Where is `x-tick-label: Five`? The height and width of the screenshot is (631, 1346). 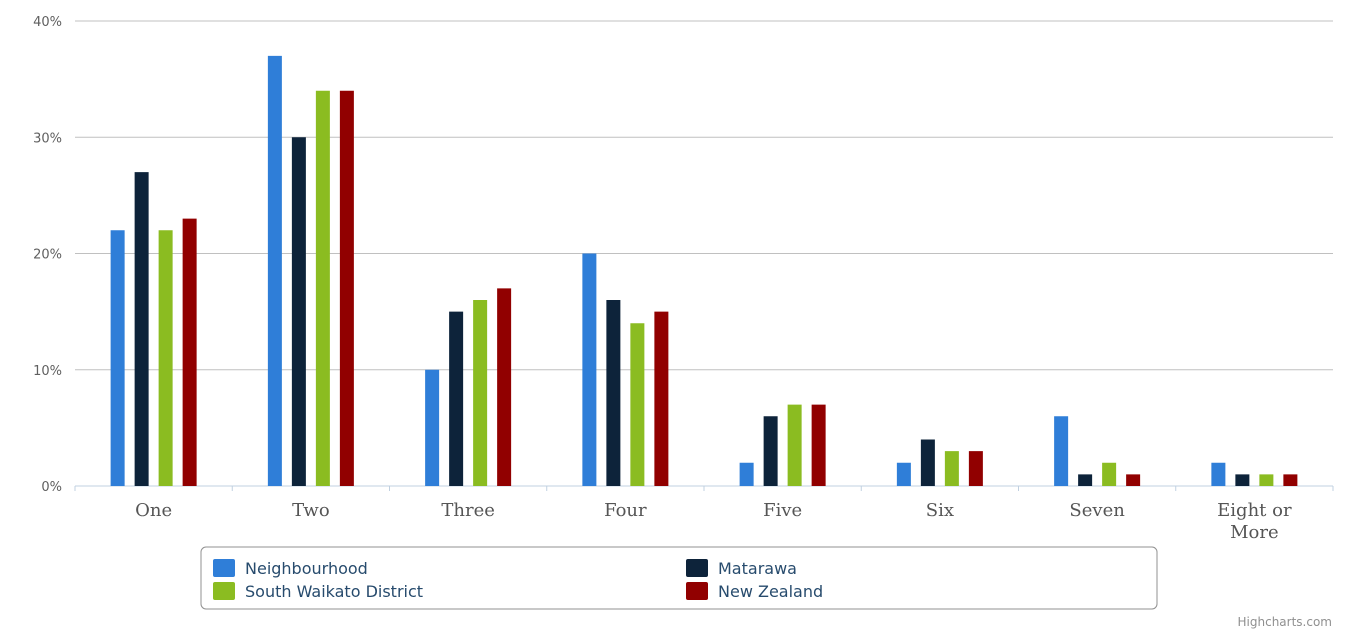
x-tick-label: Five is located at coordinates (782, 510).